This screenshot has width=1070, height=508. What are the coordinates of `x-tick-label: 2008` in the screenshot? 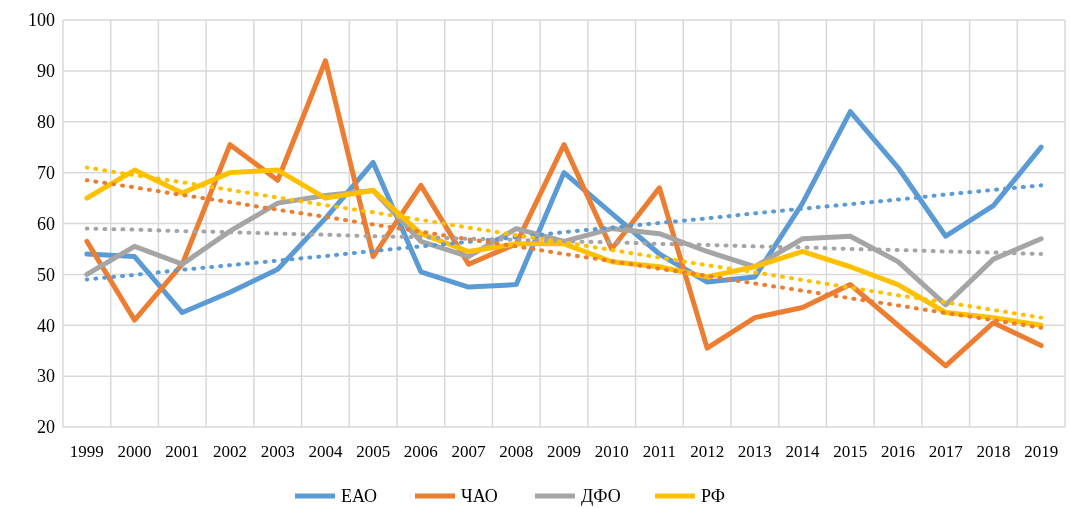 It's located at (516, 451).